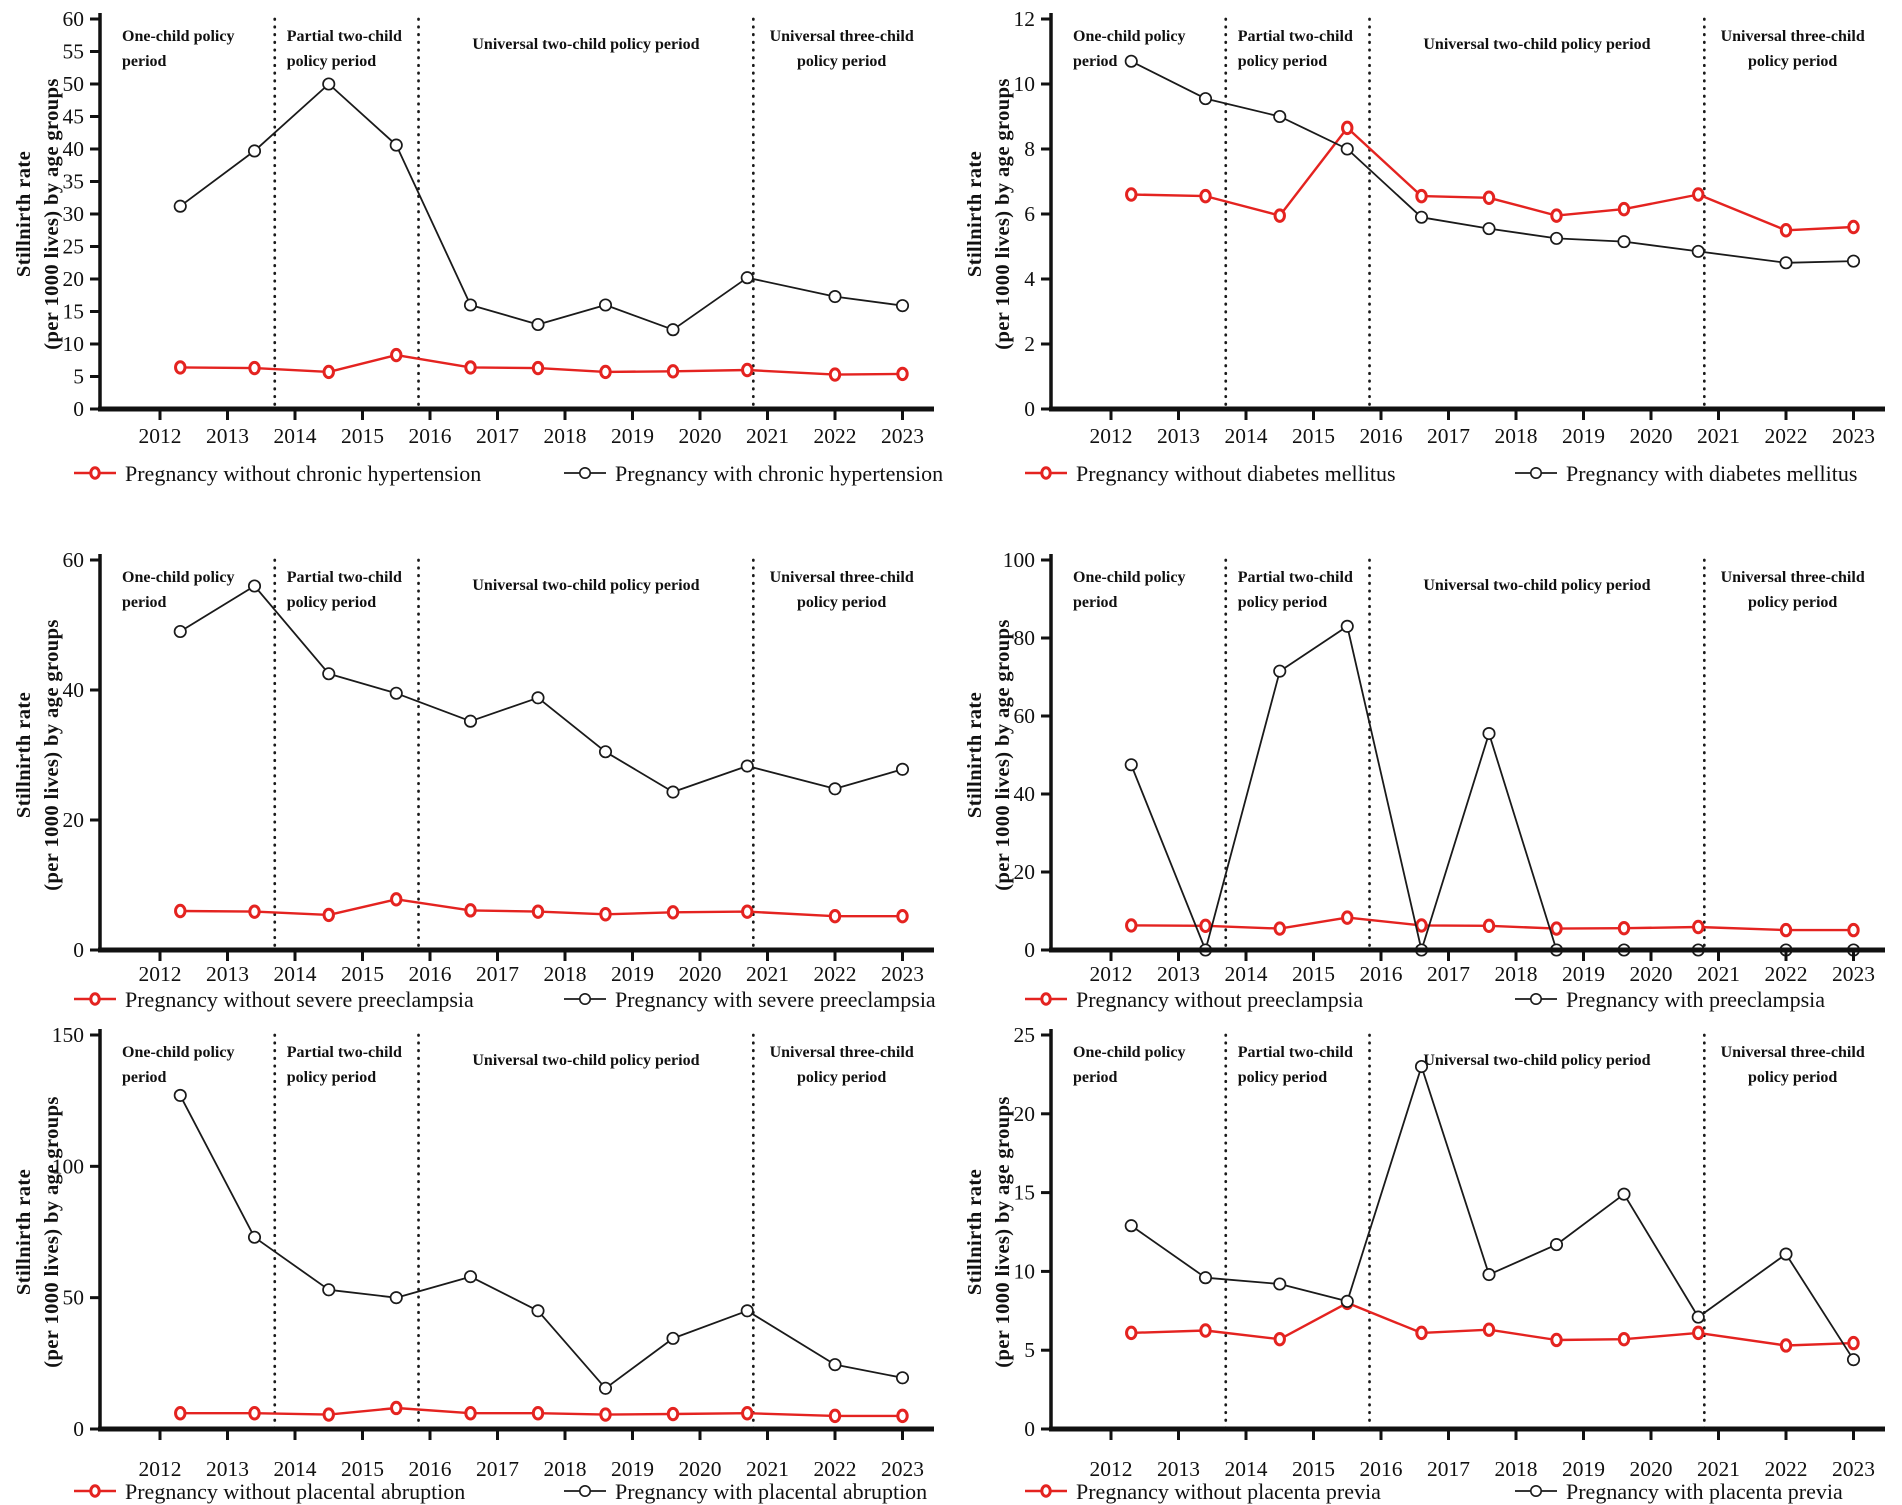  What do you see at coordinates (74, 247) in the screenshot?
I see `y-tick-label: 25` at bounding box center [74, 247].